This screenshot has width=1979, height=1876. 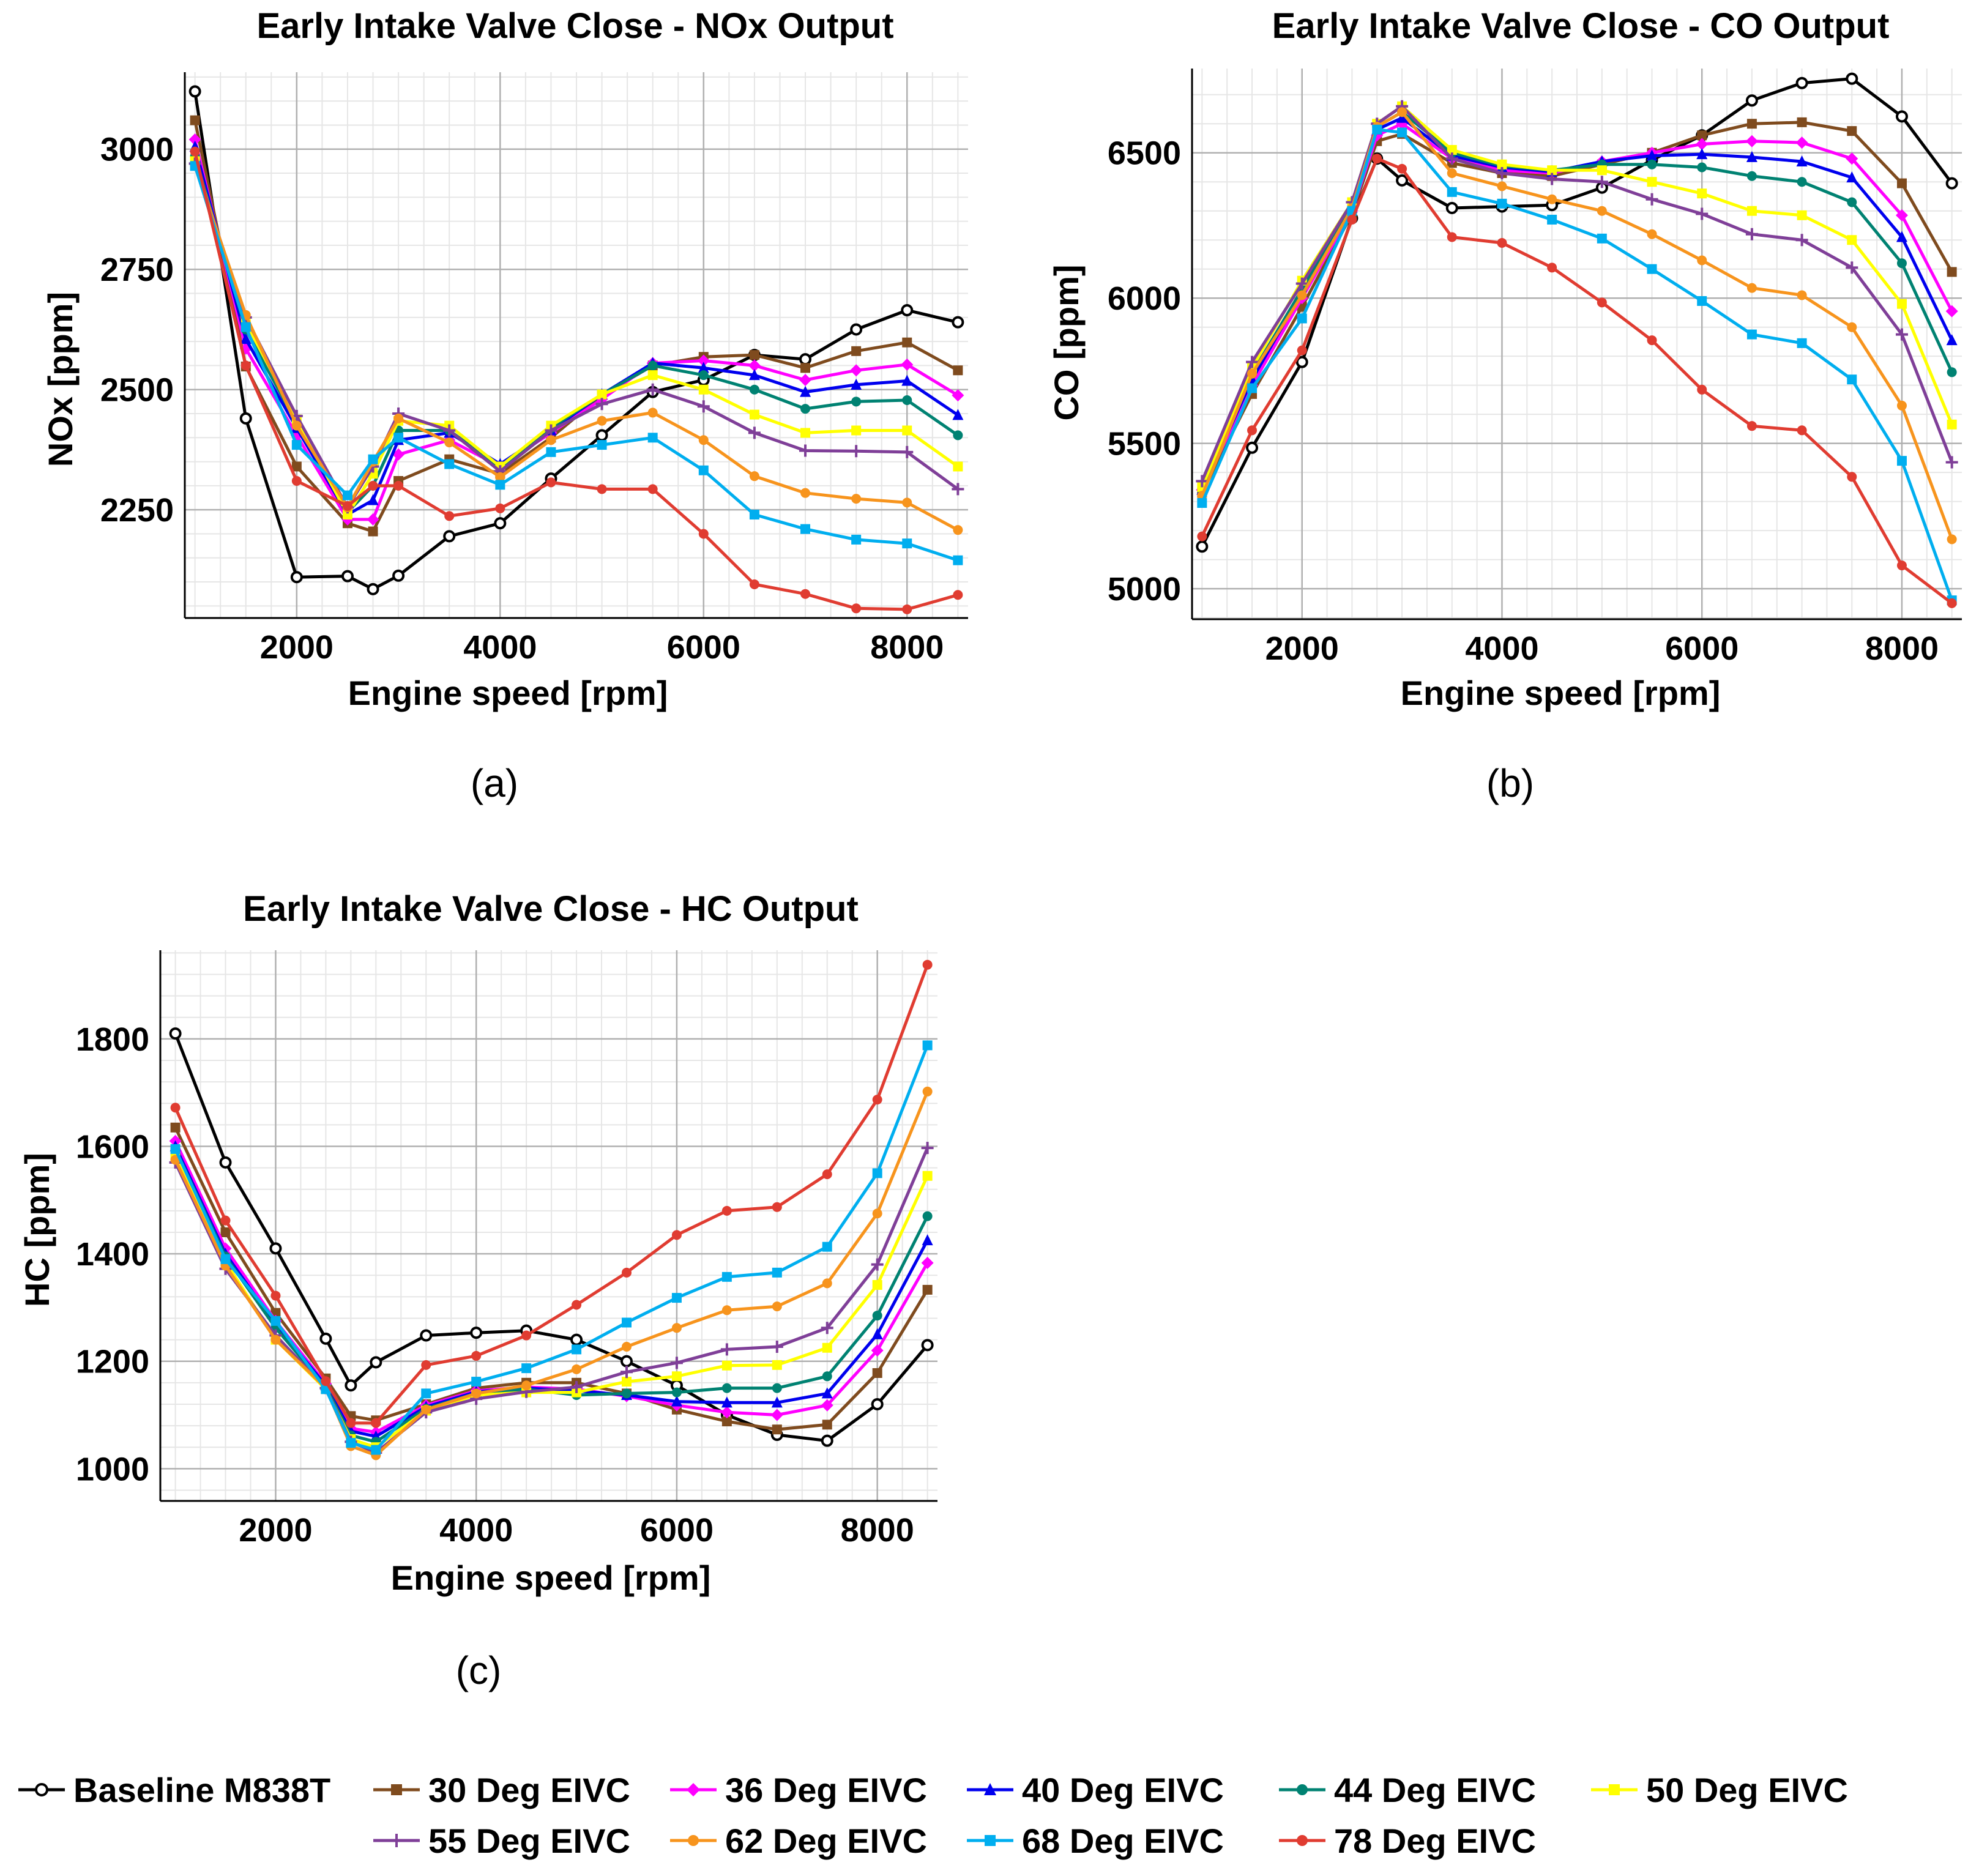 I want to click on legend-item-d36: 36 Deg EIVC, so click(x=798, y=1790).